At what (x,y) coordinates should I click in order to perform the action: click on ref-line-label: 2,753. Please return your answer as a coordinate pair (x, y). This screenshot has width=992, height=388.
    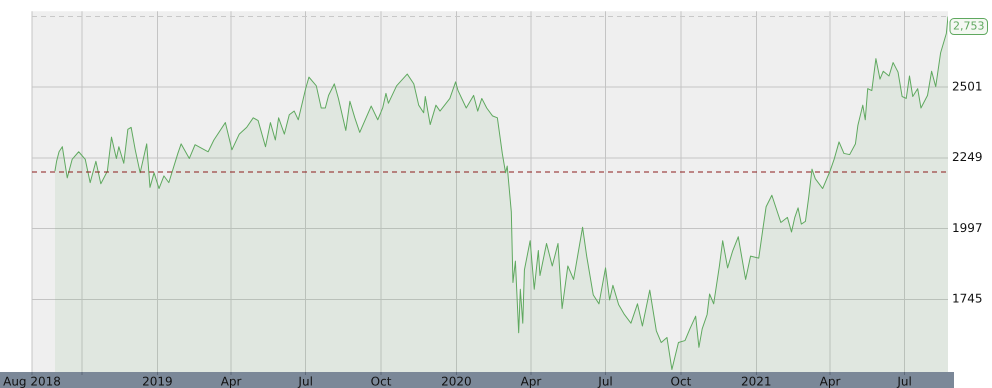
    Looking at the image, I should click on (968, 25).